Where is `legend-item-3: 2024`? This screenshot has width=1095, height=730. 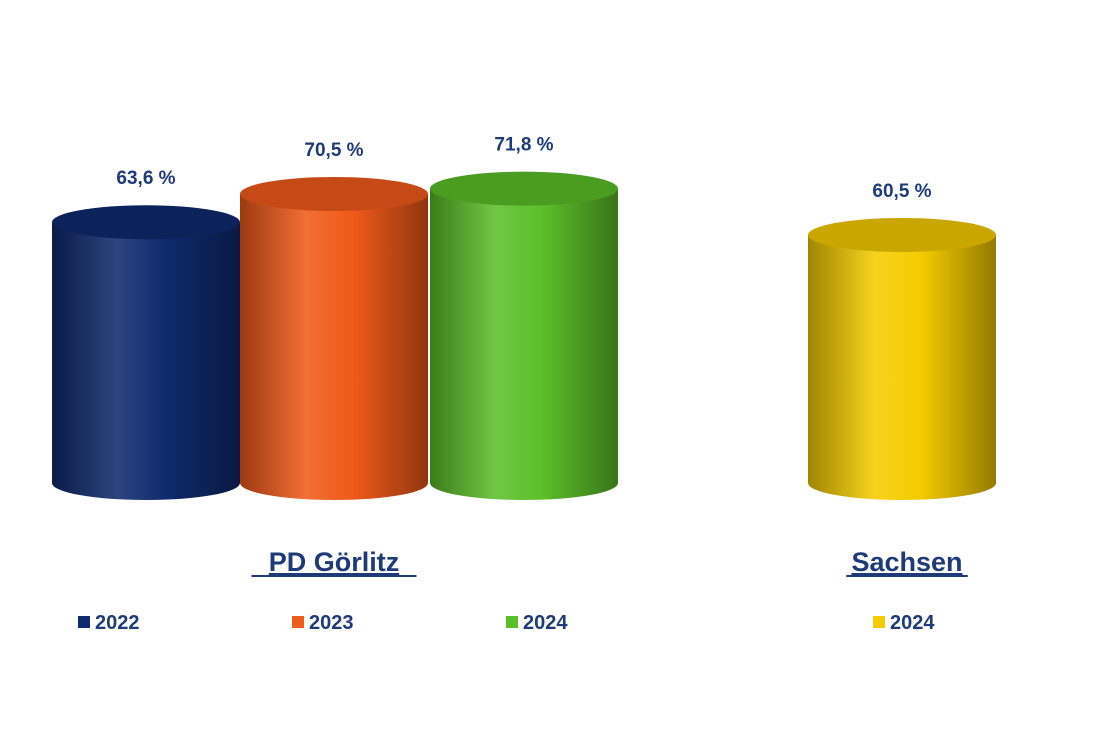 legend-item-3: 2024 is located at coordinates (537, 623).